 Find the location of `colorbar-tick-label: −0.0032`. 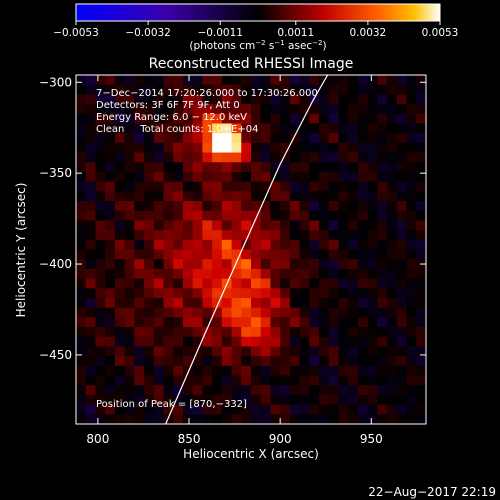

colorbar-tick-label: −0.0032 is located at coordinates (148, 33).